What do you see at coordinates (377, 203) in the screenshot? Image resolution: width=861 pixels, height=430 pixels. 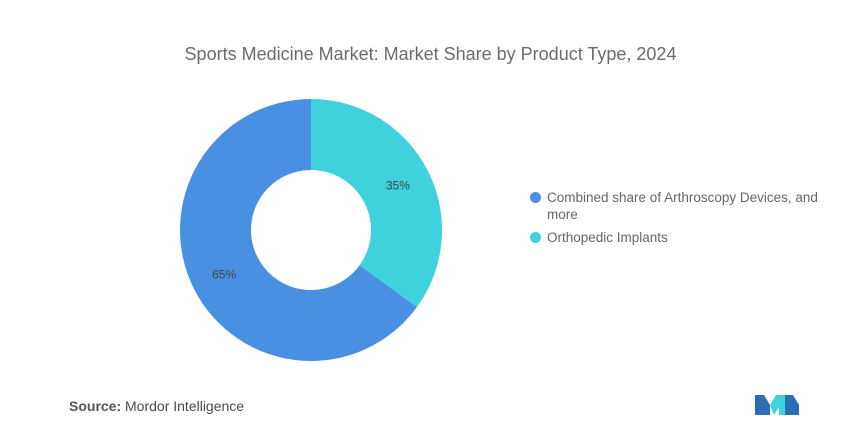 I see `slice-orthopedic` at bounding box center [377, 203].